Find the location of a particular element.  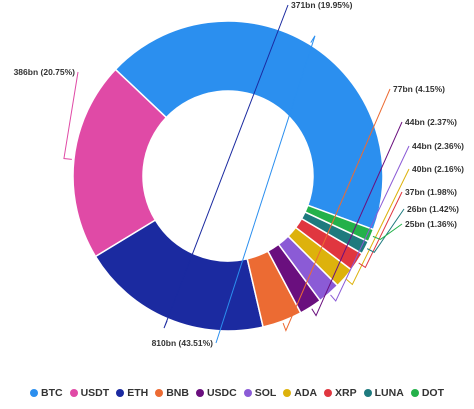

legend-item-eth: ETH is located at coordinates (132, 393).